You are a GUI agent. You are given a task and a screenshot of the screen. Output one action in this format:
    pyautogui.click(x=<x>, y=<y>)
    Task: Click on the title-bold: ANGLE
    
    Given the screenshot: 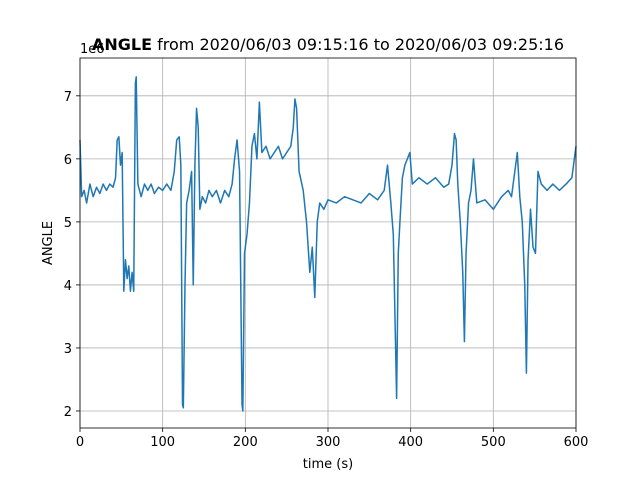 What is the action you would take?
    pyautogui.click(x=122, y=44)
    